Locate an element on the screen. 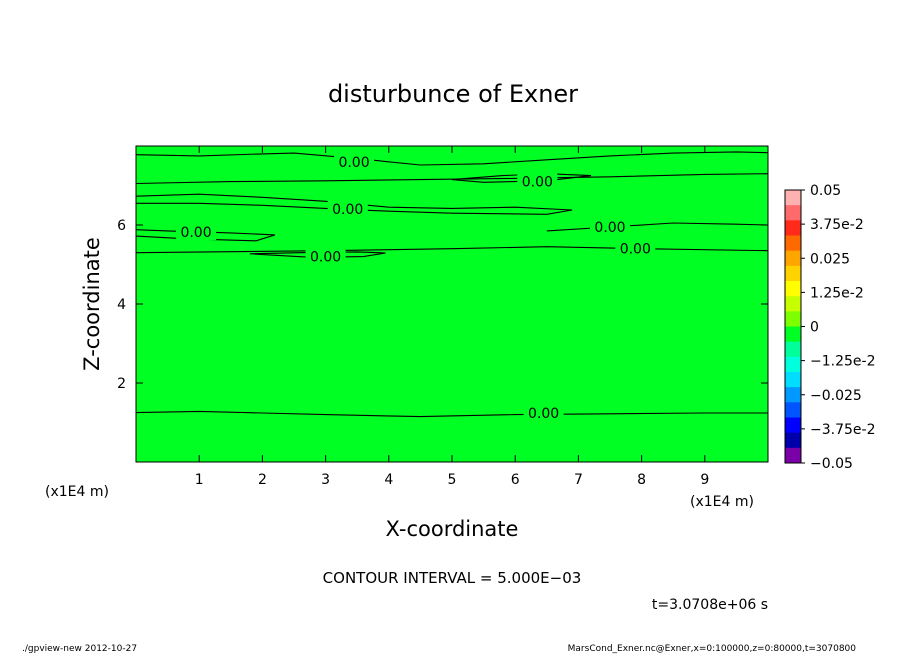 This screenshot has width=904, height=654. colorbar-label: −0.05 is located at coordinates (831, 464).